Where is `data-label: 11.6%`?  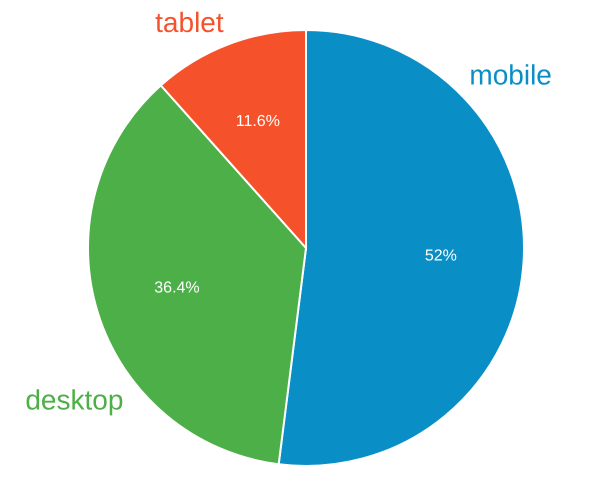 data-label: 11.6% is located at coordinates (258, 121).